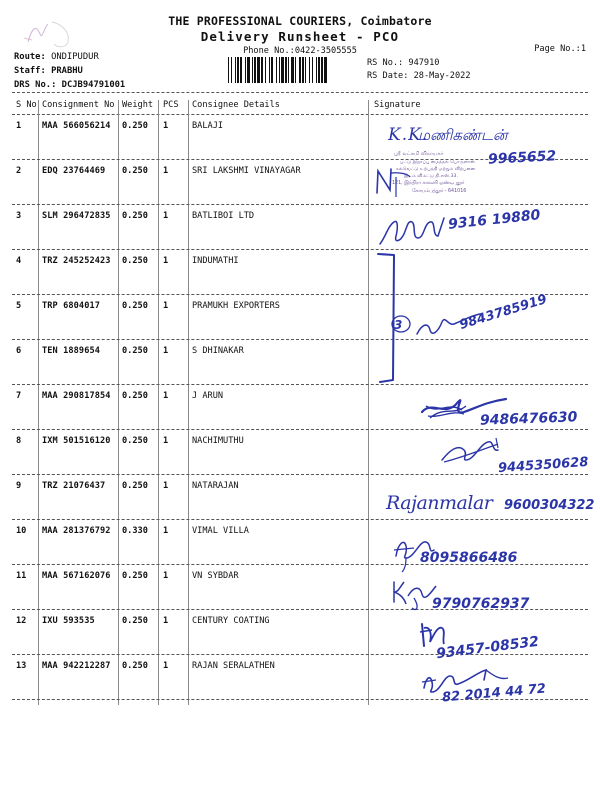 This screenshot has height=800, width=600. Describe the element at coordinates (300, 92) in the screenshot. I see `header-divider` at that location.